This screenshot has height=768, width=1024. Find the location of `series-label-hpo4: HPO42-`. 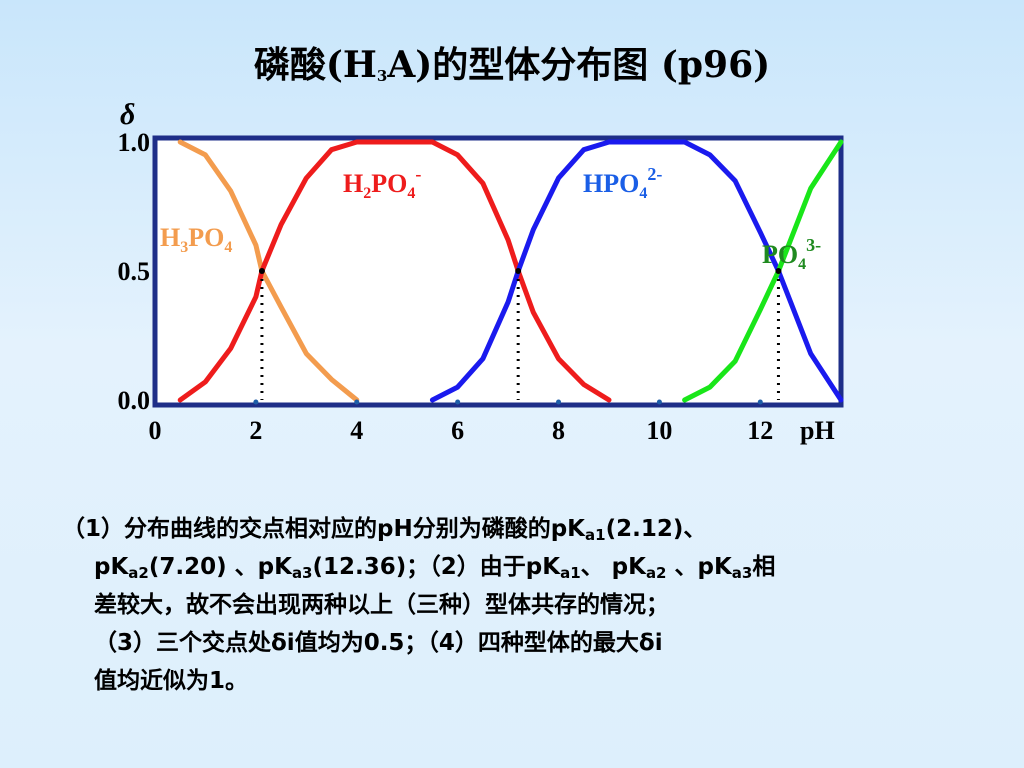

series-label-hpo4: HPO42- is located at coordinates (622, 183).